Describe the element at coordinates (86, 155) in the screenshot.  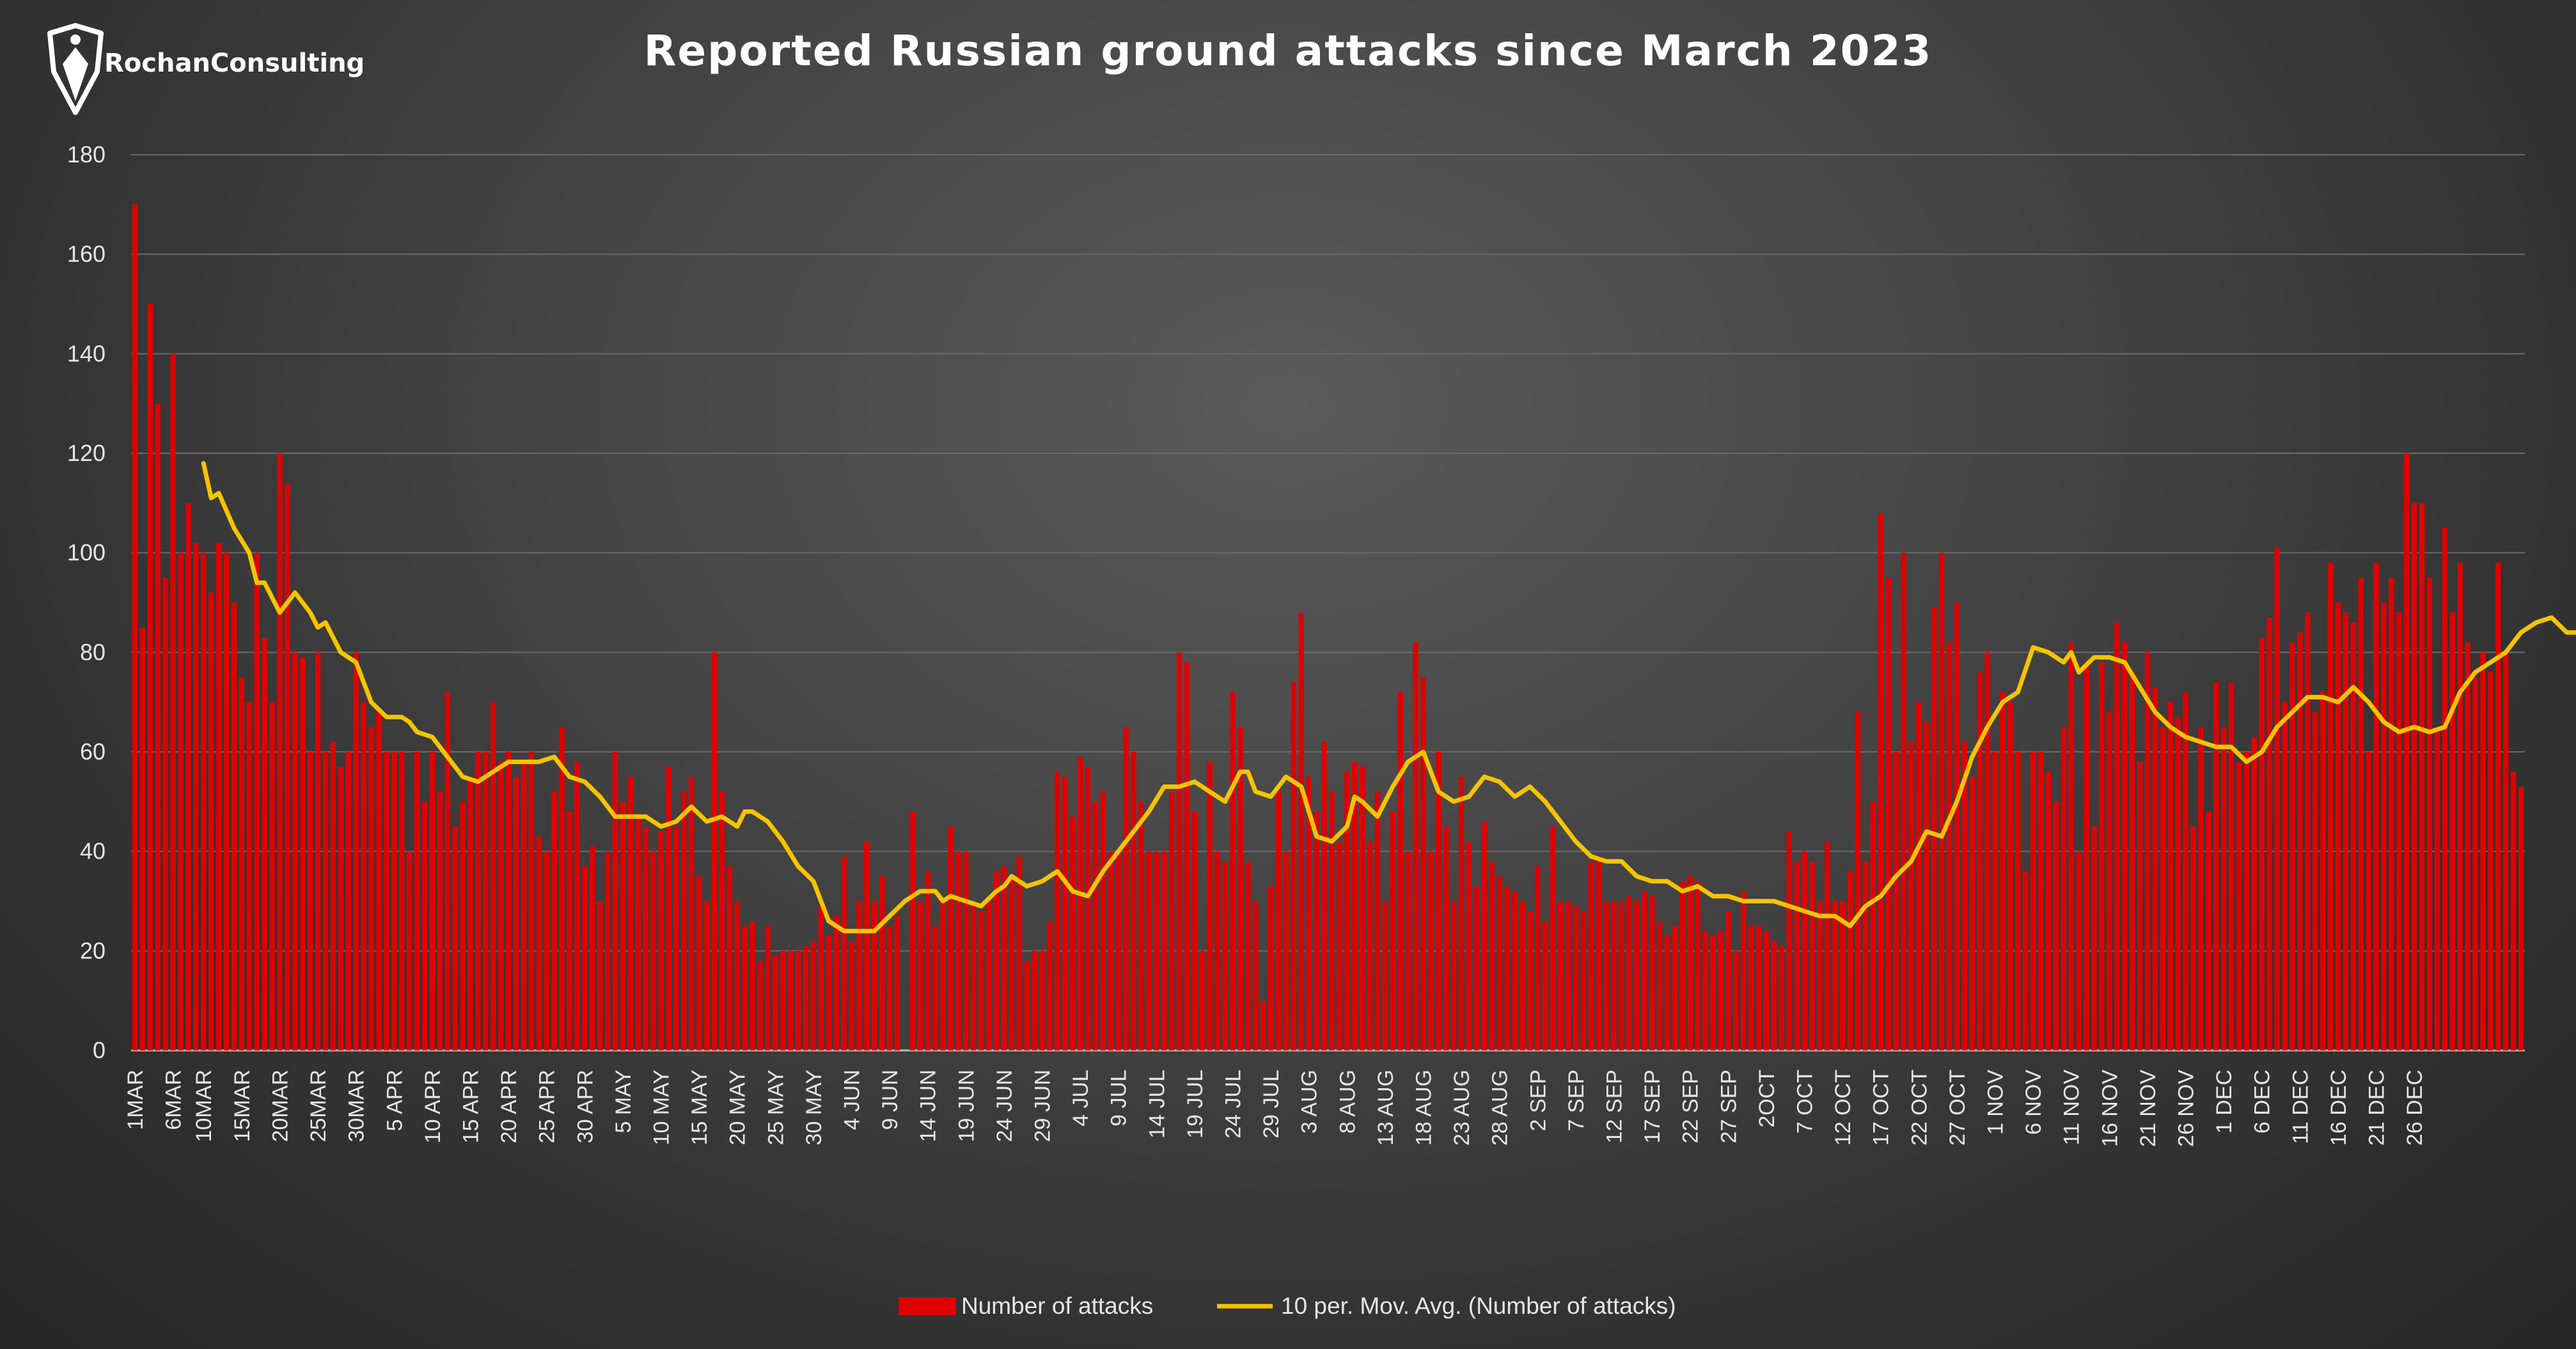
I see `y-tick-label: 180` at that location.